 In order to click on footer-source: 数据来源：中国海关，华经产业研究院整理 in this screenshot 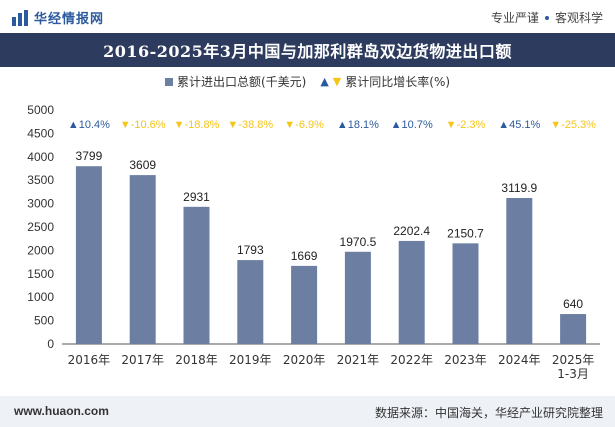, I will do `click(488, 413)`.